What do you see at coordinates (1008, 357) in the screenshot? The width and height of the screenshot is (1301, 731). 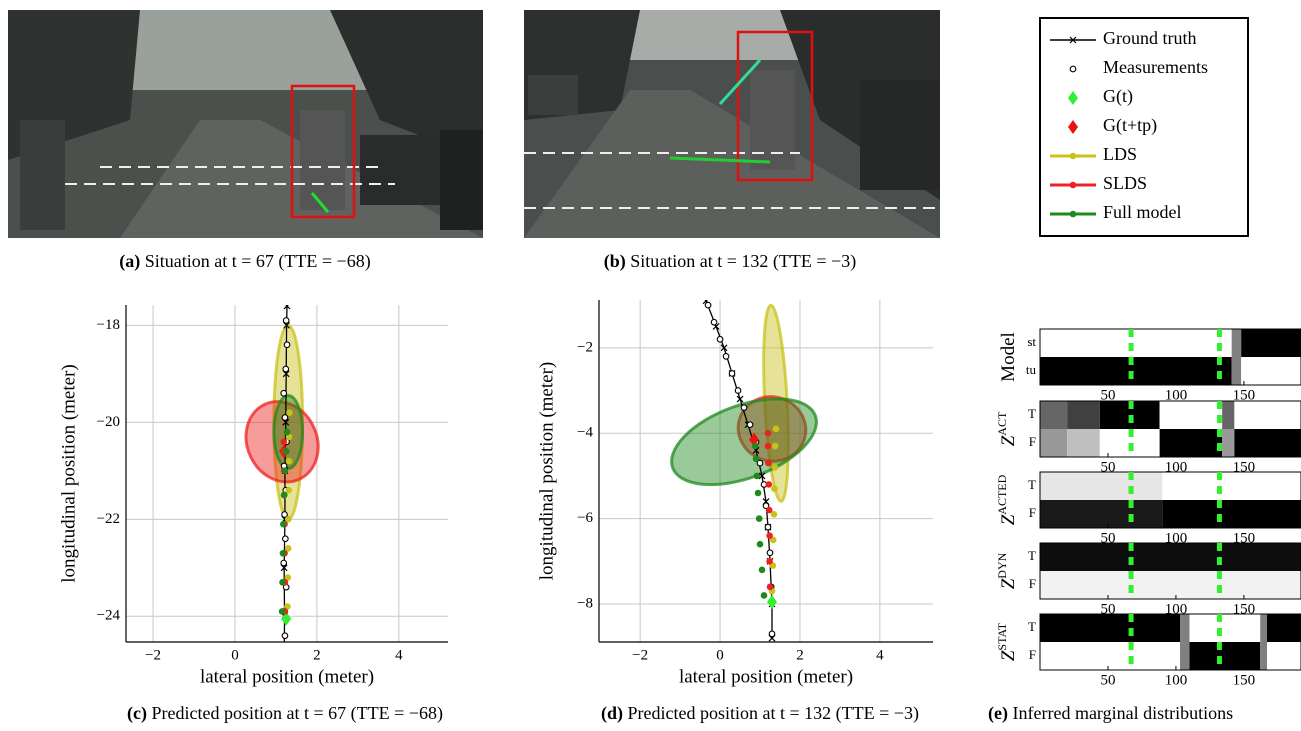 I see `row-label: Model` at bounding box center [1008, 357].